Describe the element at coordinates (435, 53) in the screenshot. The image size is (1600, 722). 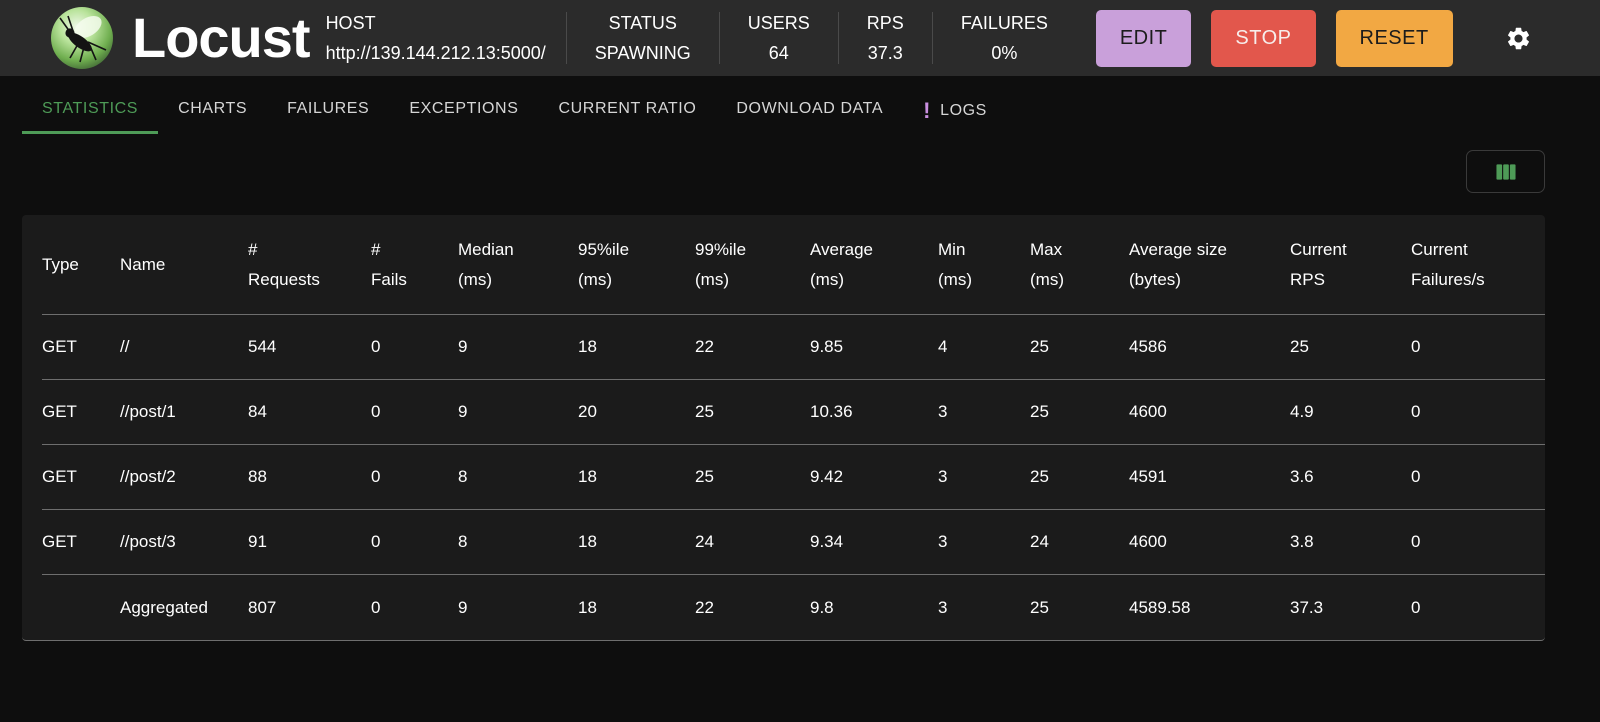
I see `host-url: http://139.144.212.13:5000/` at that location.